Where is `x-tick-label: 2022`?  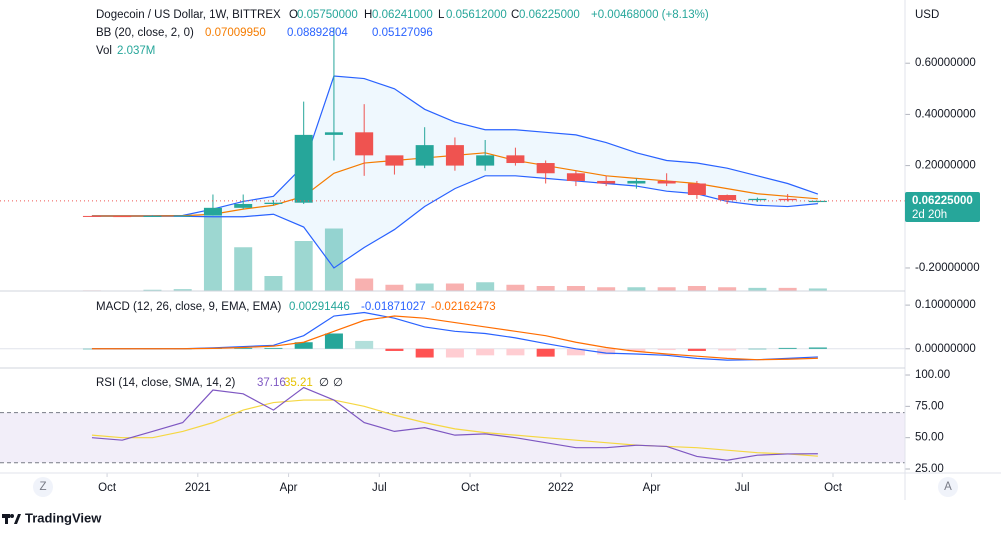 x-tick-label: 2022 is located at coordinates (561, 488).